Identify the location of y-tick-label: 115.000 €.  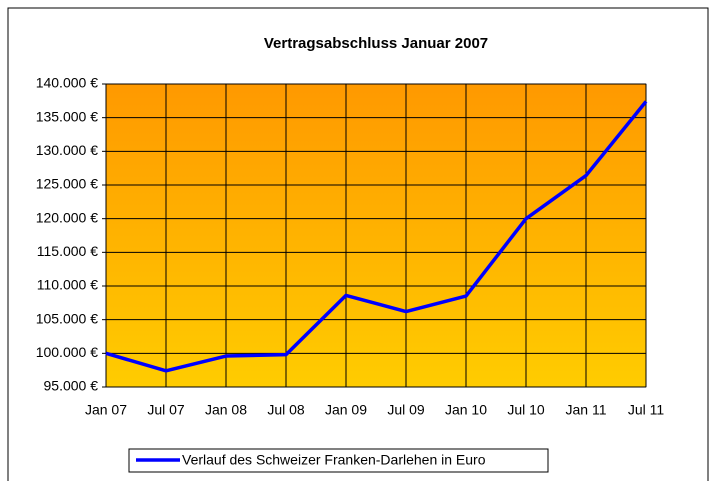
(67, 251).